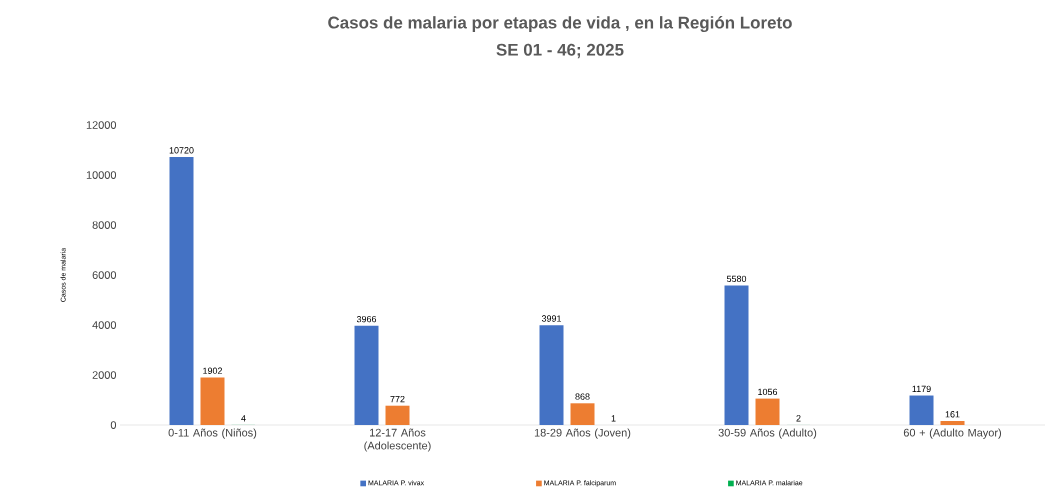 The image size is (1053, 494). Describe the element at coordinates (181, 150) in the screenshot. I see `data-label: 10720` at that location.